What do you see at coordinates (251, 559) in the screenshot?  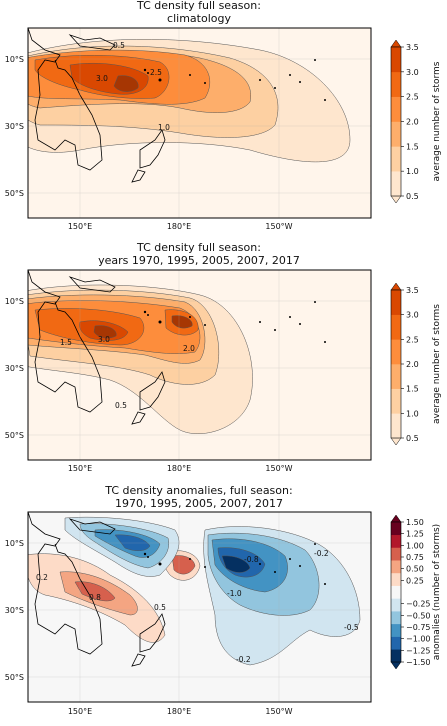 I see `panel3-contour-label: -0.8` at bounding box center [251, 559].